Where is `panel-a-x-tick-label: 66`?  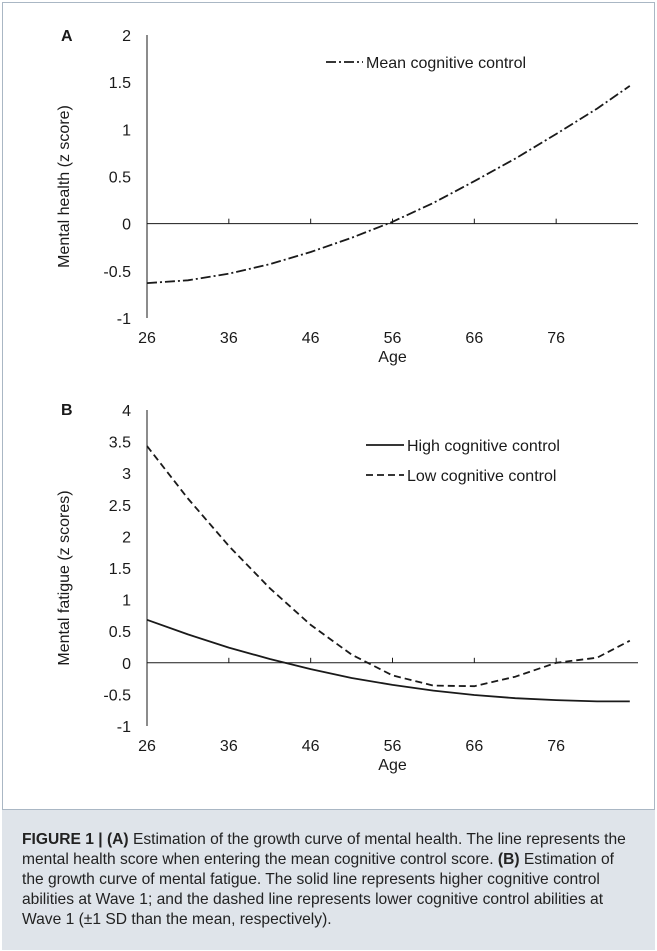
panel-a-x-tick-label: 66 is located at coordinates (474, 338).